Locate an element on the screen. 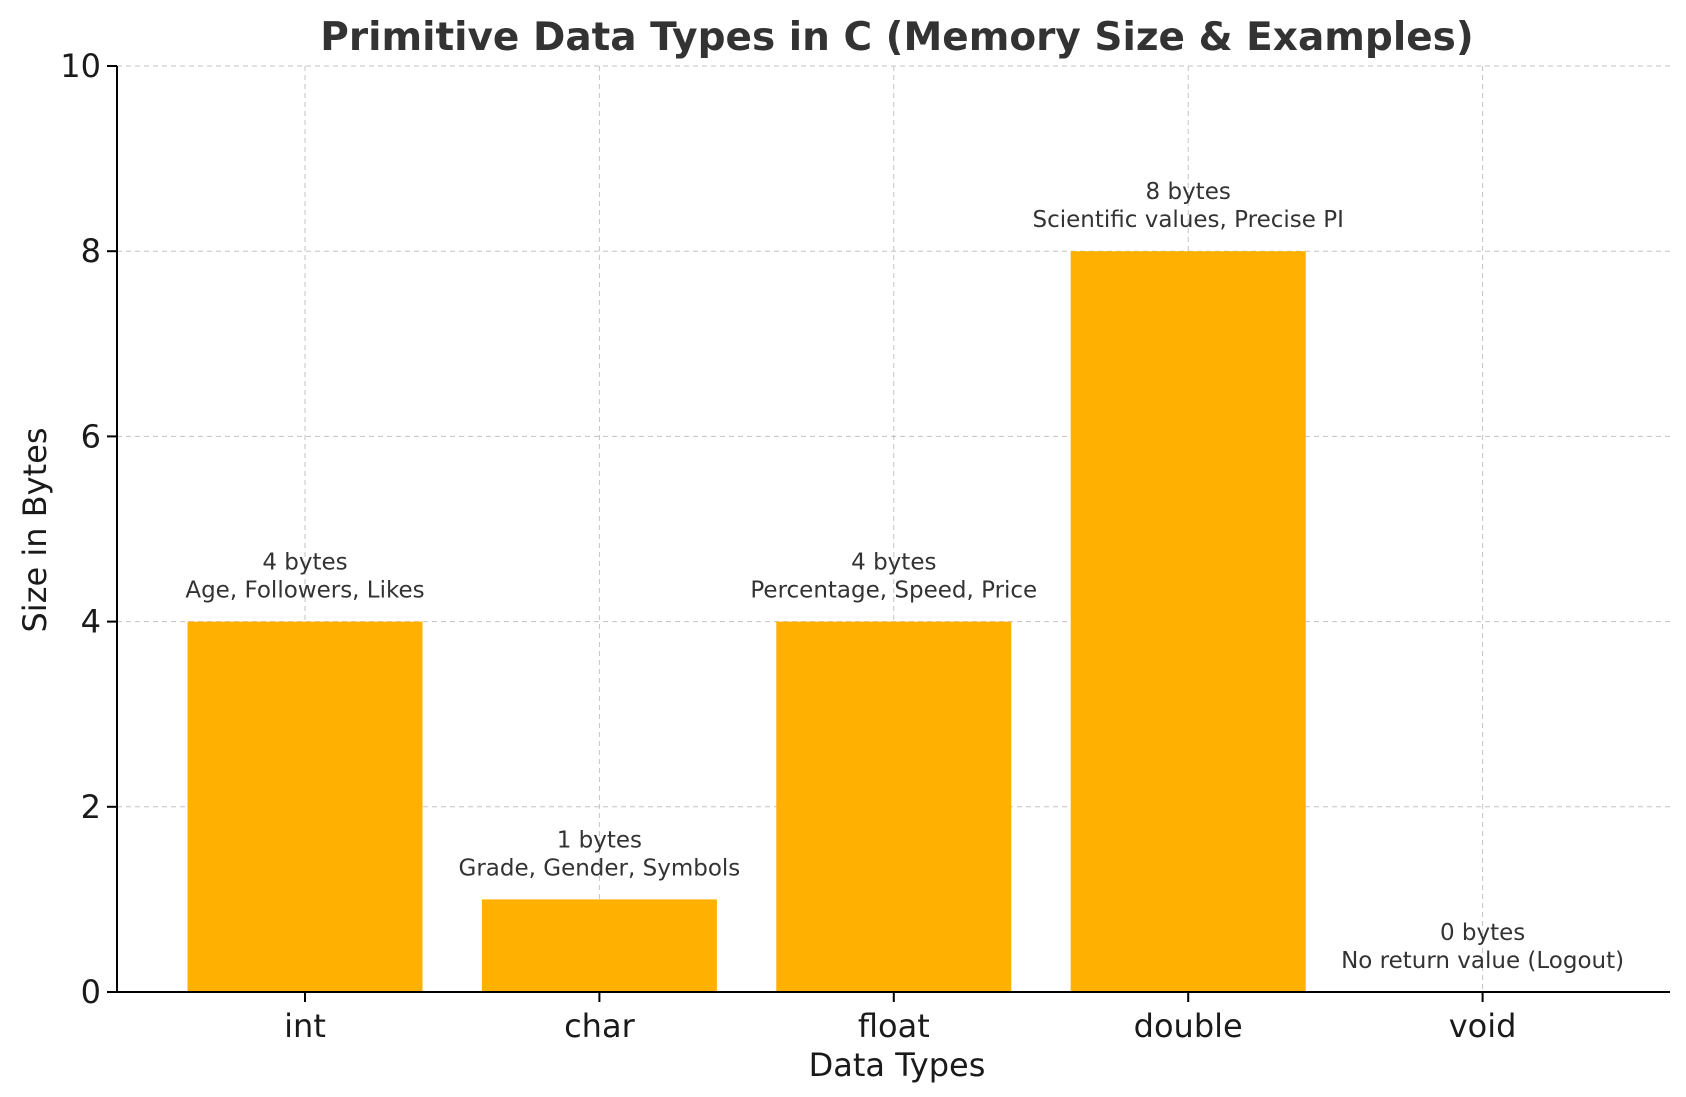 The height and width of the screenshot is (1097, 1686). x-tick-label: double is located at coordinates (1188, 1026).